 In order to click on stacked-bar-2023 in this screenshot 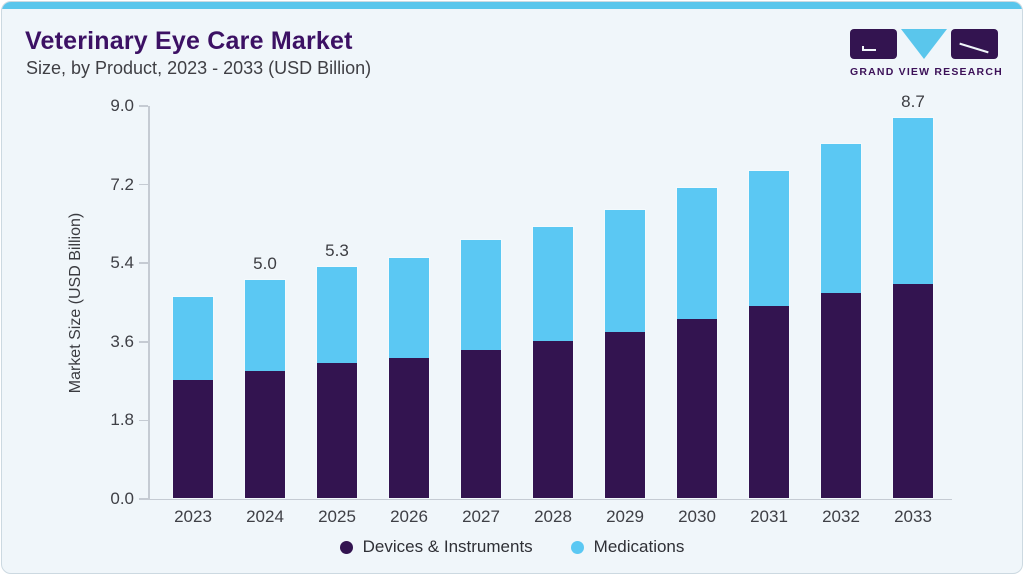, I will do `click(193, 397)`.